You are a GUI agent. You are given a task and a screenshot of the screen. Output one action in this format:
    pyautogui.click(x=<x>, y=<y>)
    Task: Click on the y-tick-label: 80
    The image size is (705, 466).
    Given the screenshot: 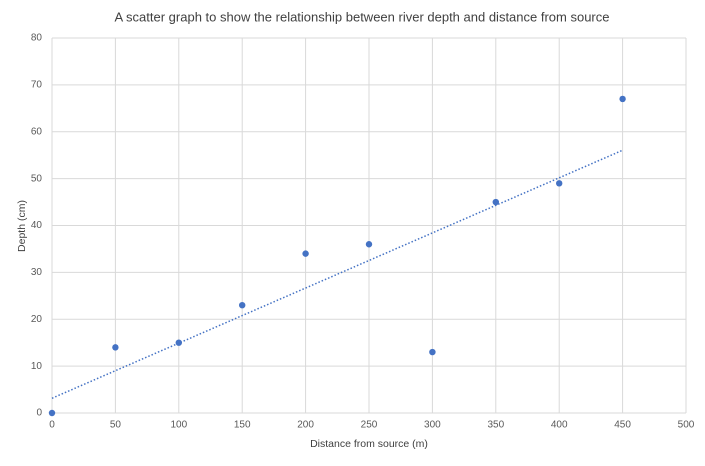 What is the action you would take?
    pyautogui.click(x=37, y=38)
    